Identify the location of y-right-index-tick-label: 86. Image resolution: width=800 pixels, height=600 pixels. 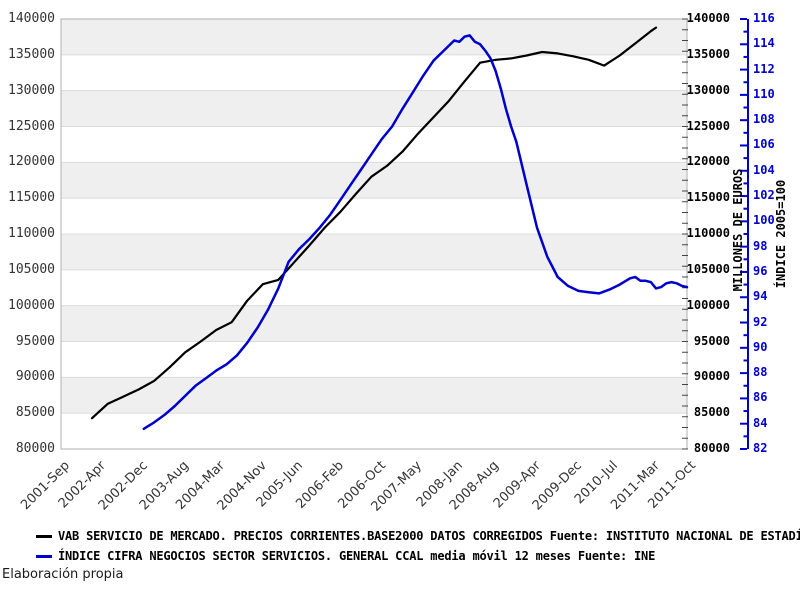
(760, 397).